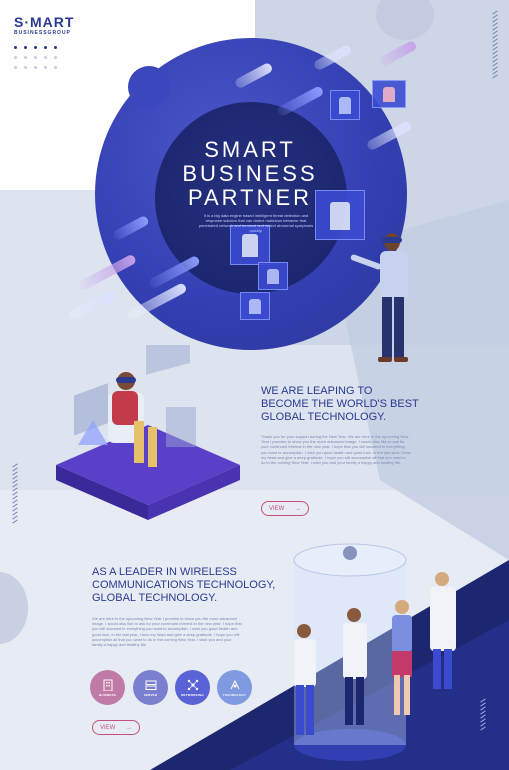  I want to click on building-icon, so click(107, 685).